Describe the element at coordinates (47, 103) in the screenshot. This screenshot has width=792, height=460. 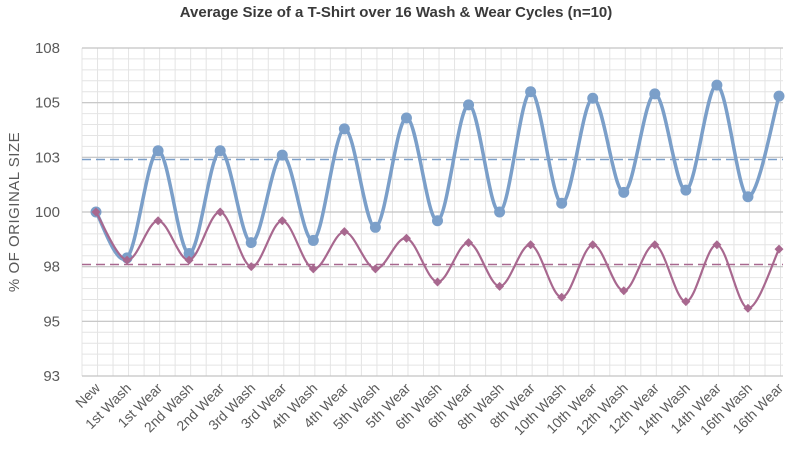
I see `y-tick-label: 105` at that location.